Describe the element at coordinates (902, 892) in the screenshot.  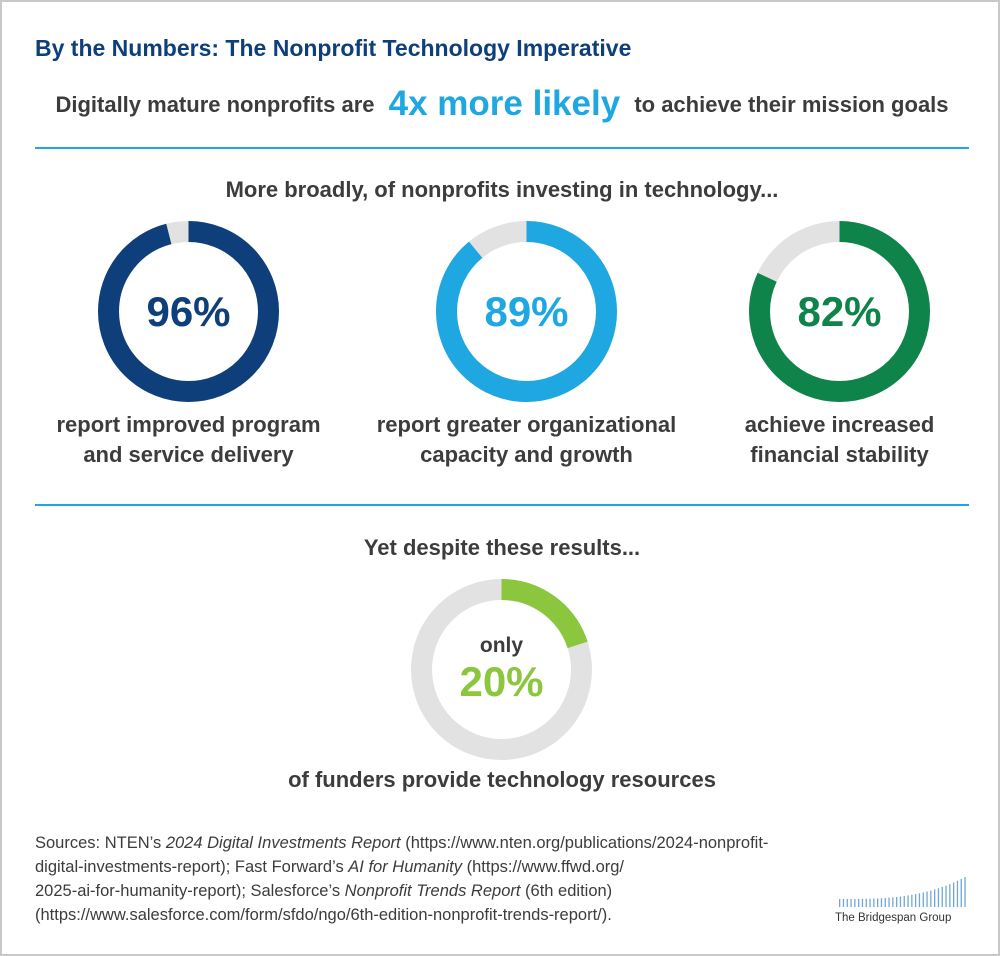
I see `logo-bars-icon` at that location.